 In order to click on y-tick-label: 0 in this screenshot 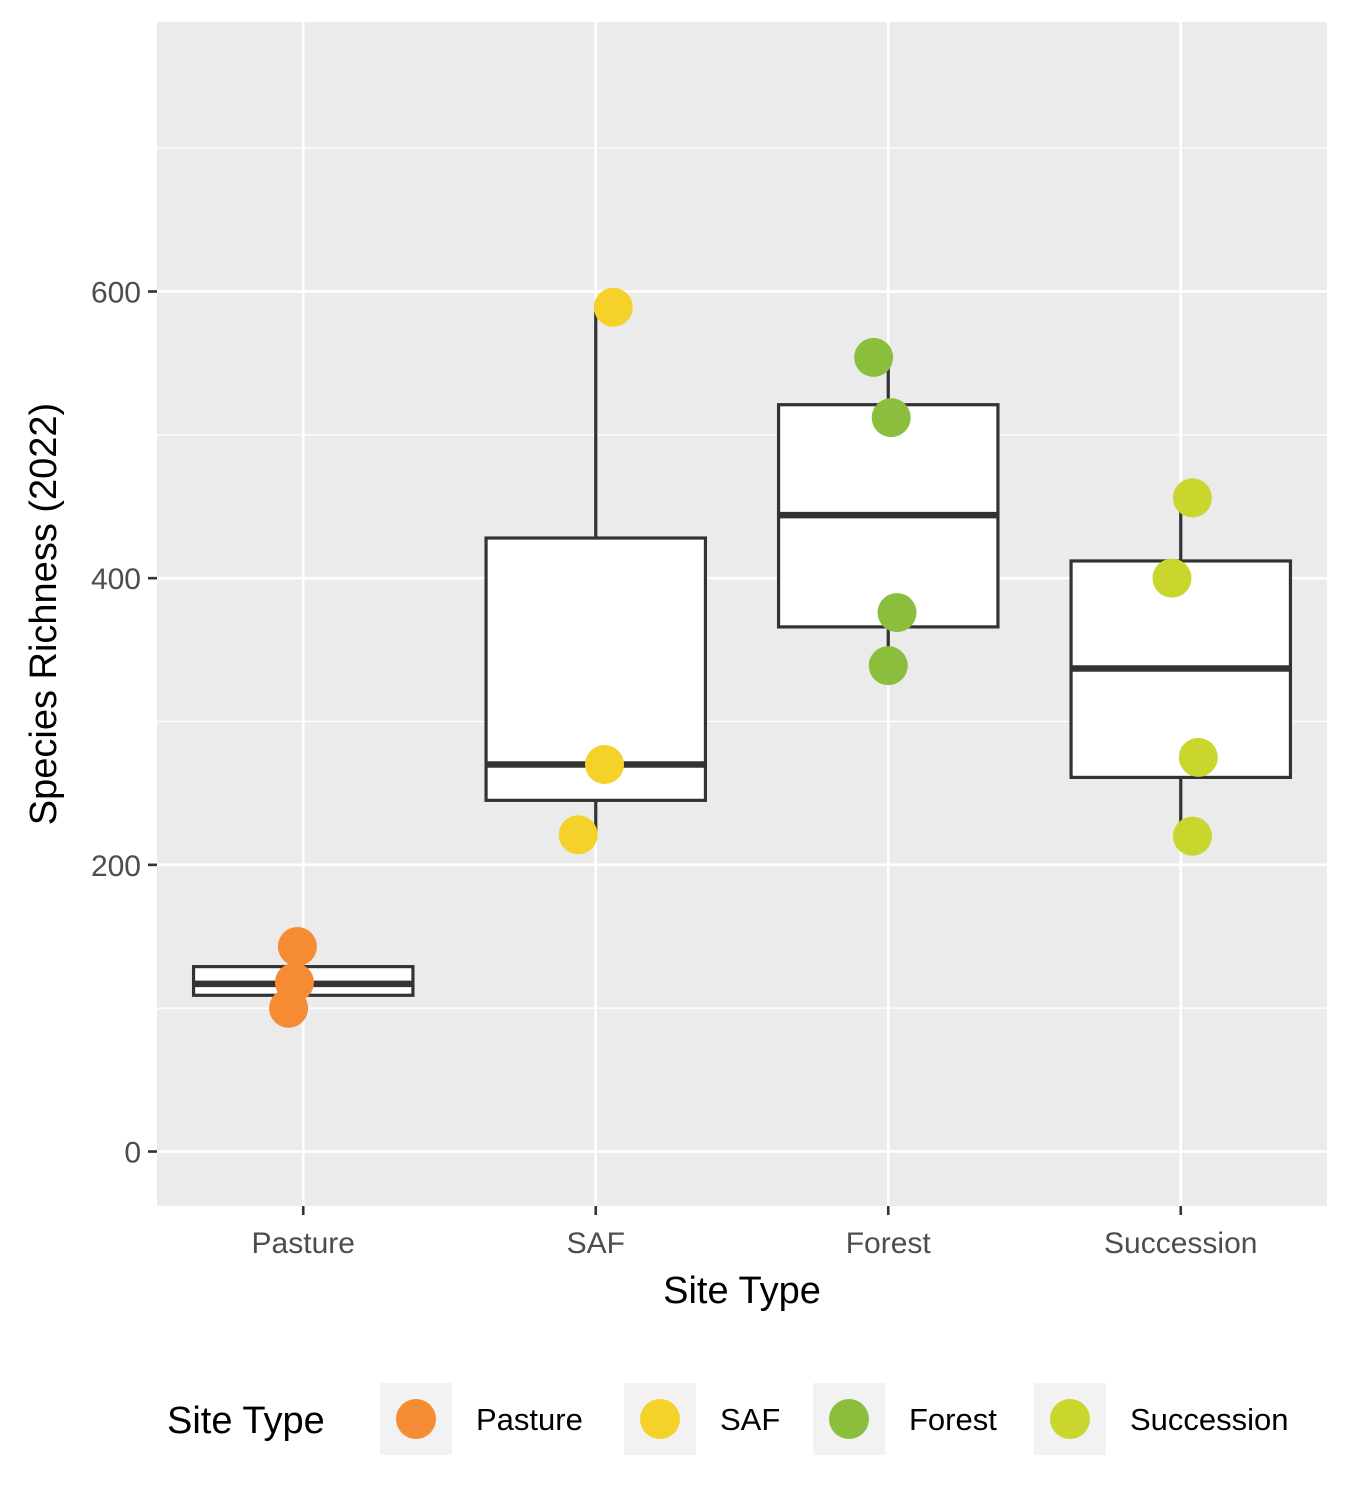, I will do `click(132, 1153)`.